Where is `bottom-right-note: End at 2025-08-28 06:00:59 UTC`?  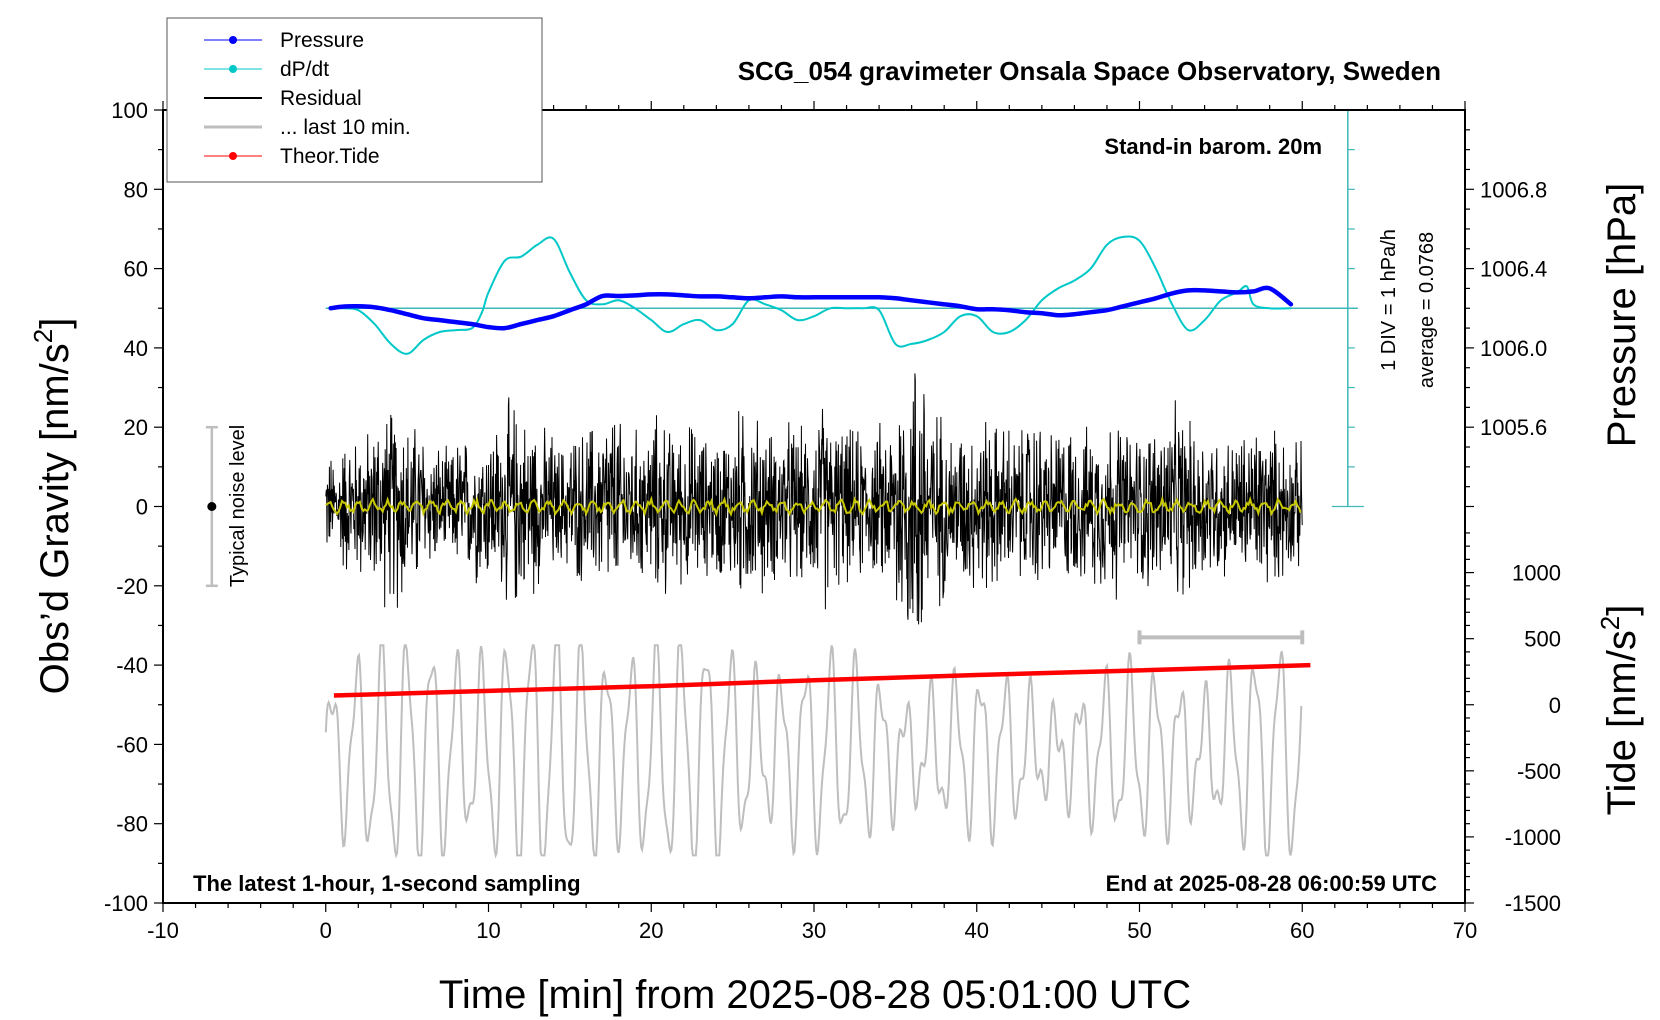
bottom-right-note: End at 2025-08-28 06:00:59 UTC is located at coordinates (1271, 883).